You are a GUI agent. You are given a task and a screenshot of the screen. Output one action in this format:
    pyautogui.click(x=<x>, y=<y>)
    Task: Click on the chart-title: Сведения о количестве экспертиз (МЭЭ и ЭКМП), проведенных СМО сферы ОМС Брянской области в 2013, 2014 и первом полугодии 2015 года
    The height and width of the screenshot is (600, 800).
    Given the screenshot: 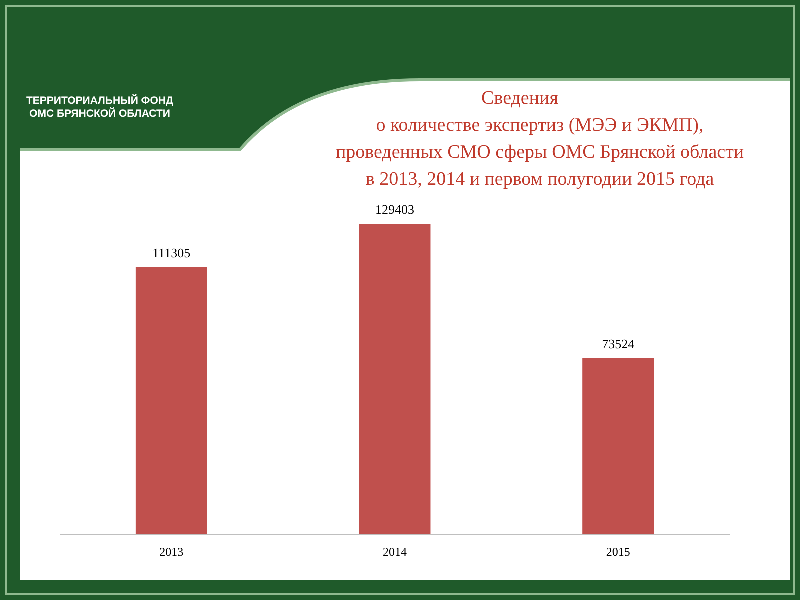 What is the action you would take?
    pyautogui.click(x=540, y=139)
    